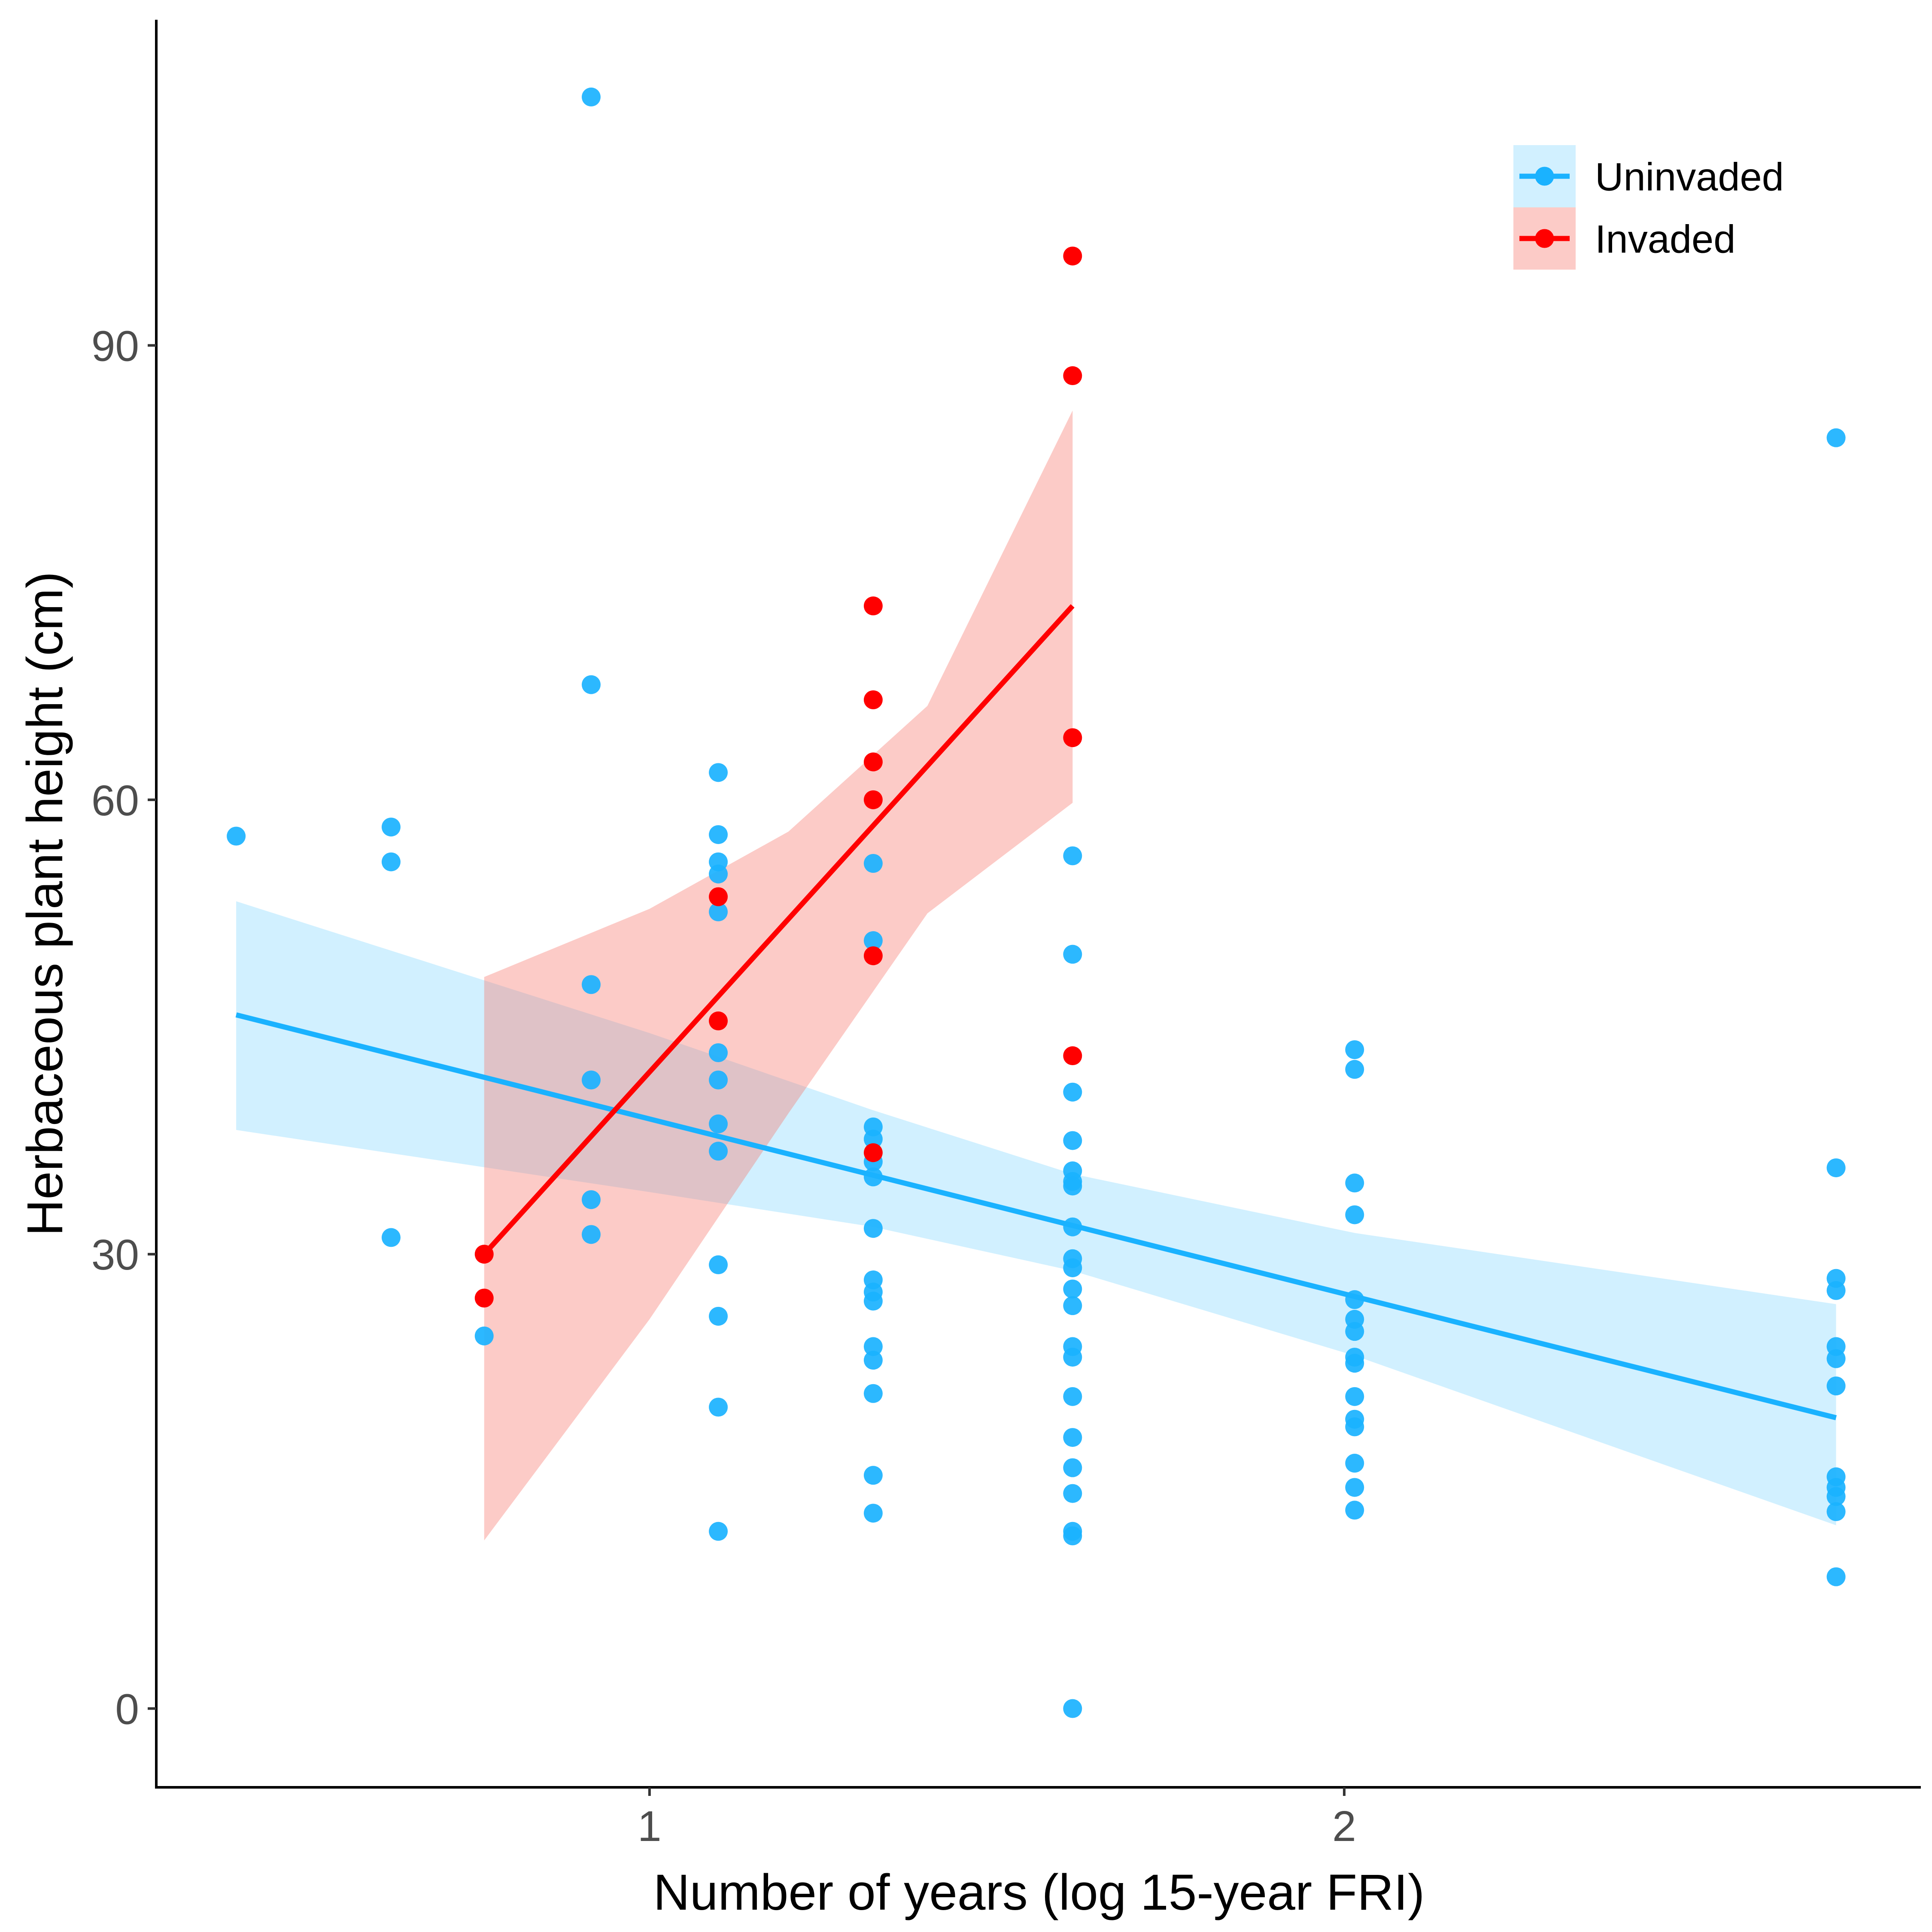  Describe the element at coordinates (779, 930) in the screenshot. I see `fit-line-invaded` at that location.